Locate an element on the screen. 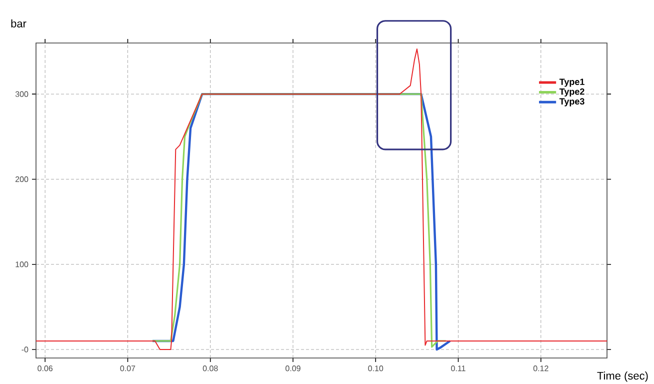  x-tick-label: 0.08 is located at coordinates (210, 369).